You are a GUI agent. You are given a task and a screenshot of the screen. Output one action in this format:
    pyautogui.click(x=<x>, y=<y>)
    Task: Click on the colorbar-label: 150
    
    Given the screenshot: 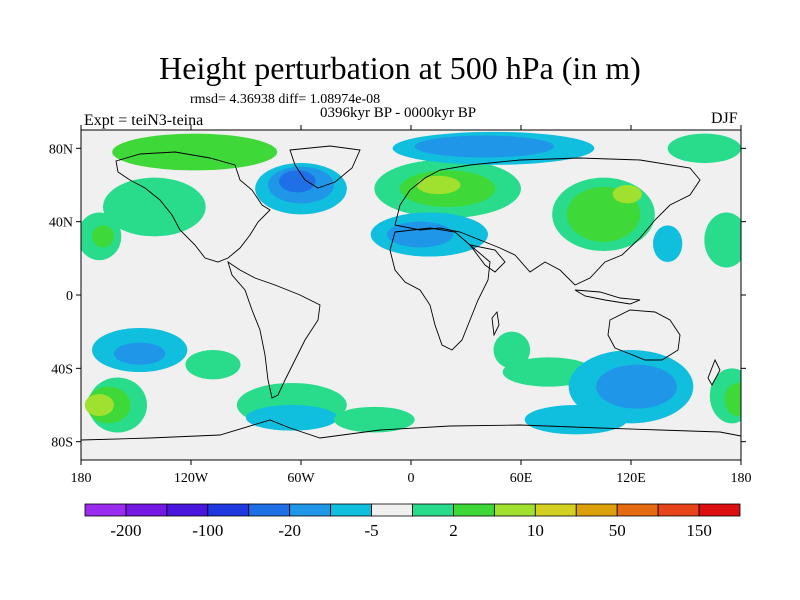 What is the action you would take?
    pyautogui.click(x=699, y=530)
    